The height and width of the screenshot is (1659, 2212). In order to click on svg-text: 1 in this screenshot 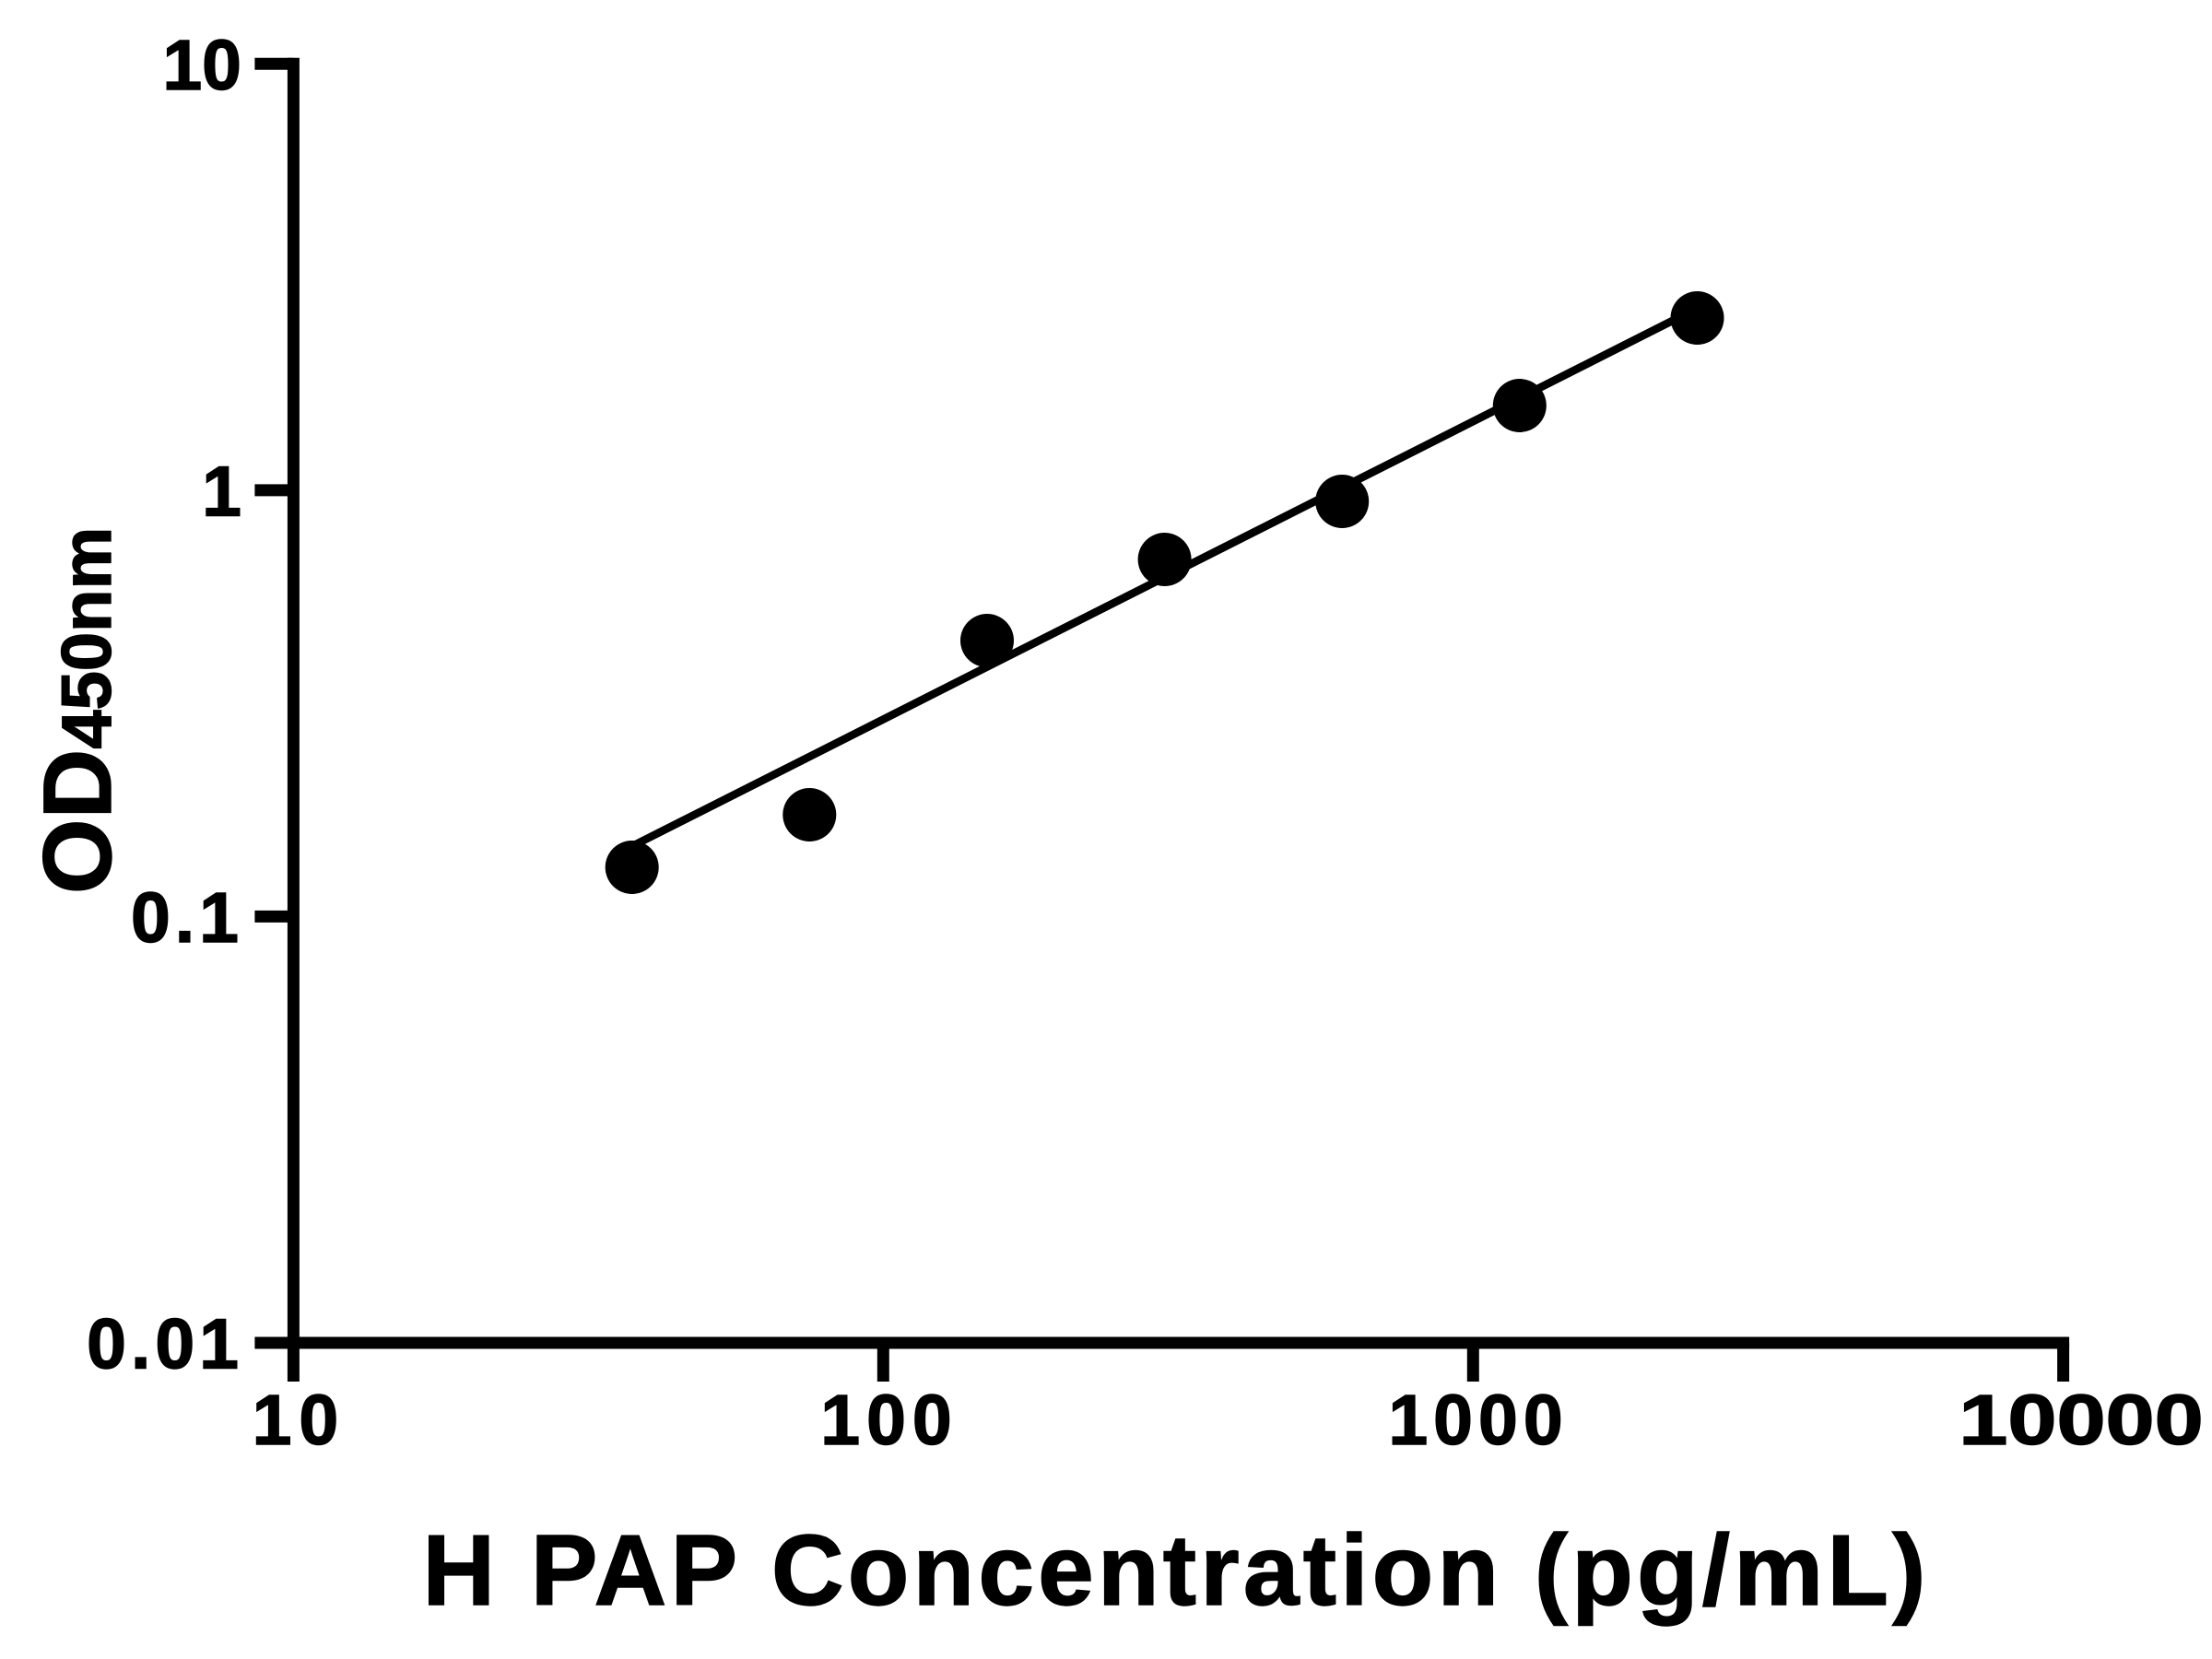, I will do `click(221, 492)`.